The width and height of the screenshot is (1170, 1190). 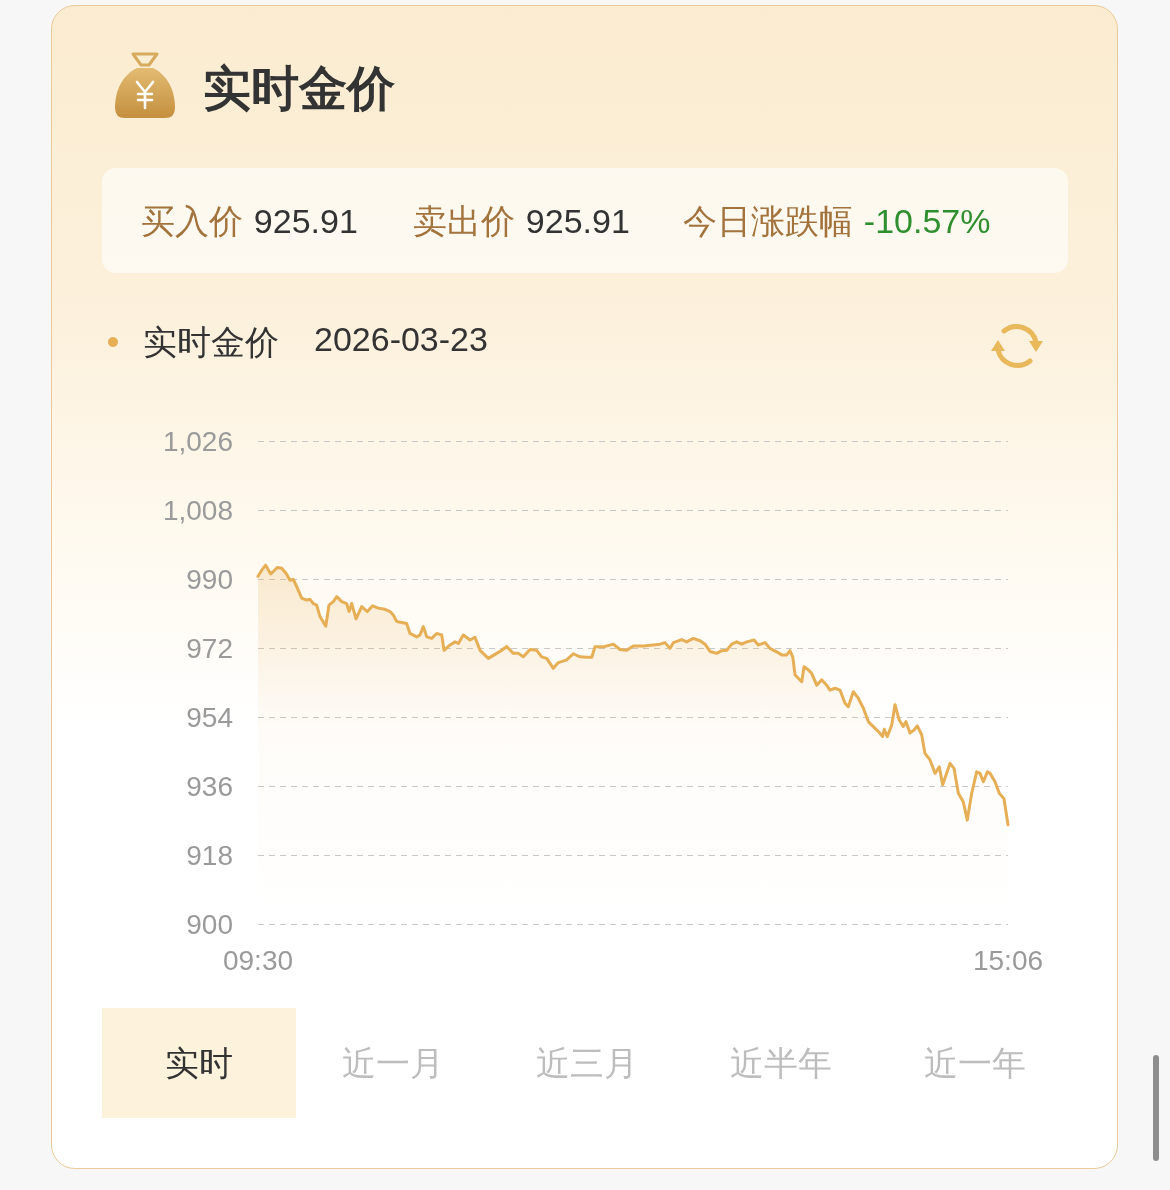 I want to click on text: 近一月, so click(x=393, y=1063).